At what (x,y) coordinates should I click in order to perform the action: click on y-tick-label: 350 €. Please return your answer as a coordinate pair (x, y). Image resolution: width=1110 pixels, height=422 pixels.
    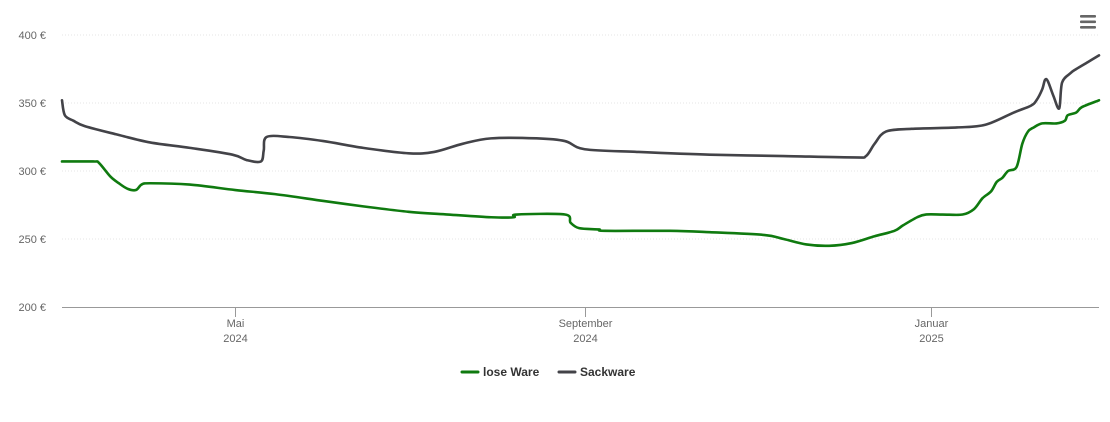
    Looking at the image, I should click on (32, 104).